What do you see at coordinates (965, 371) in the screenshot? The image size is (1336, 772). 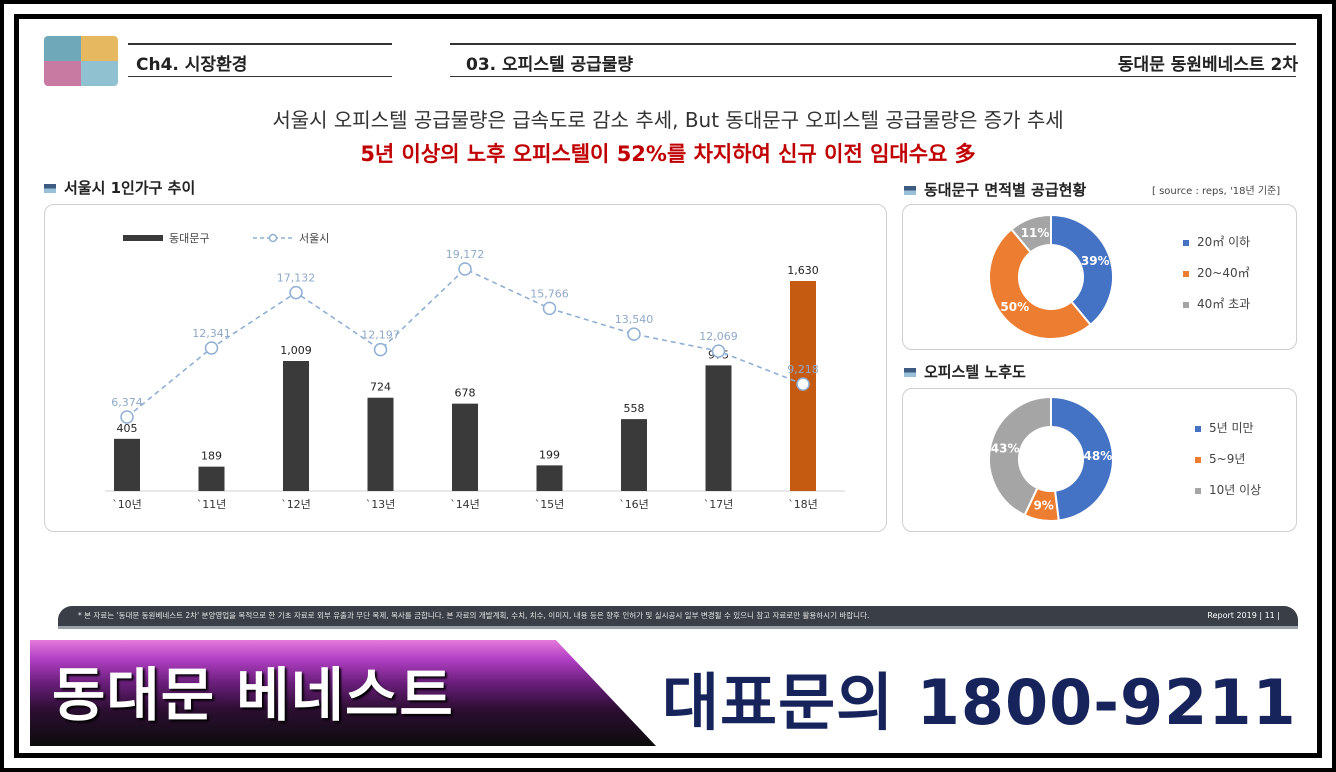 I see `right-bottom-section-title: 오피스텔 노후도` at bounding box center [965, 371].